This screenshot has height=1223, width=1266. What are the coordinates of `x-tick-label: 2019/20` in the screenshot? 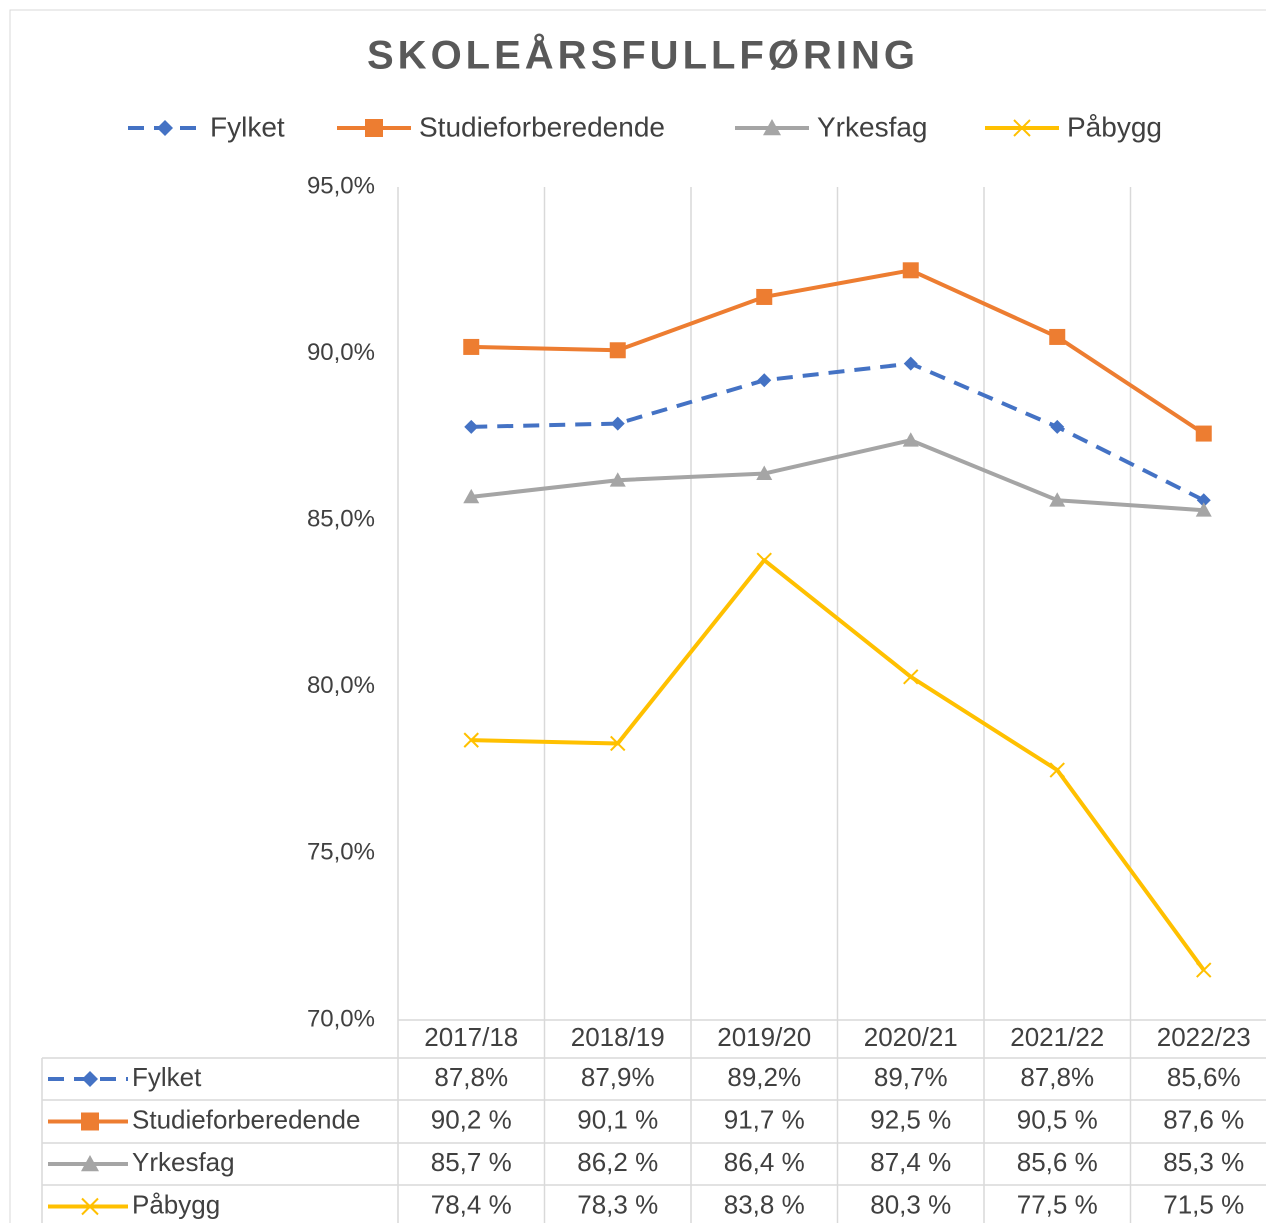 It's located at (764, 1037).